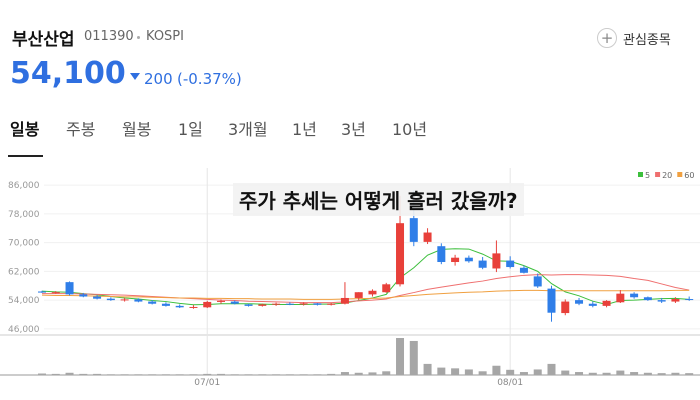 This screenshot has width=700, height=400. I want to click on price-change: 200, so click(158, 79).